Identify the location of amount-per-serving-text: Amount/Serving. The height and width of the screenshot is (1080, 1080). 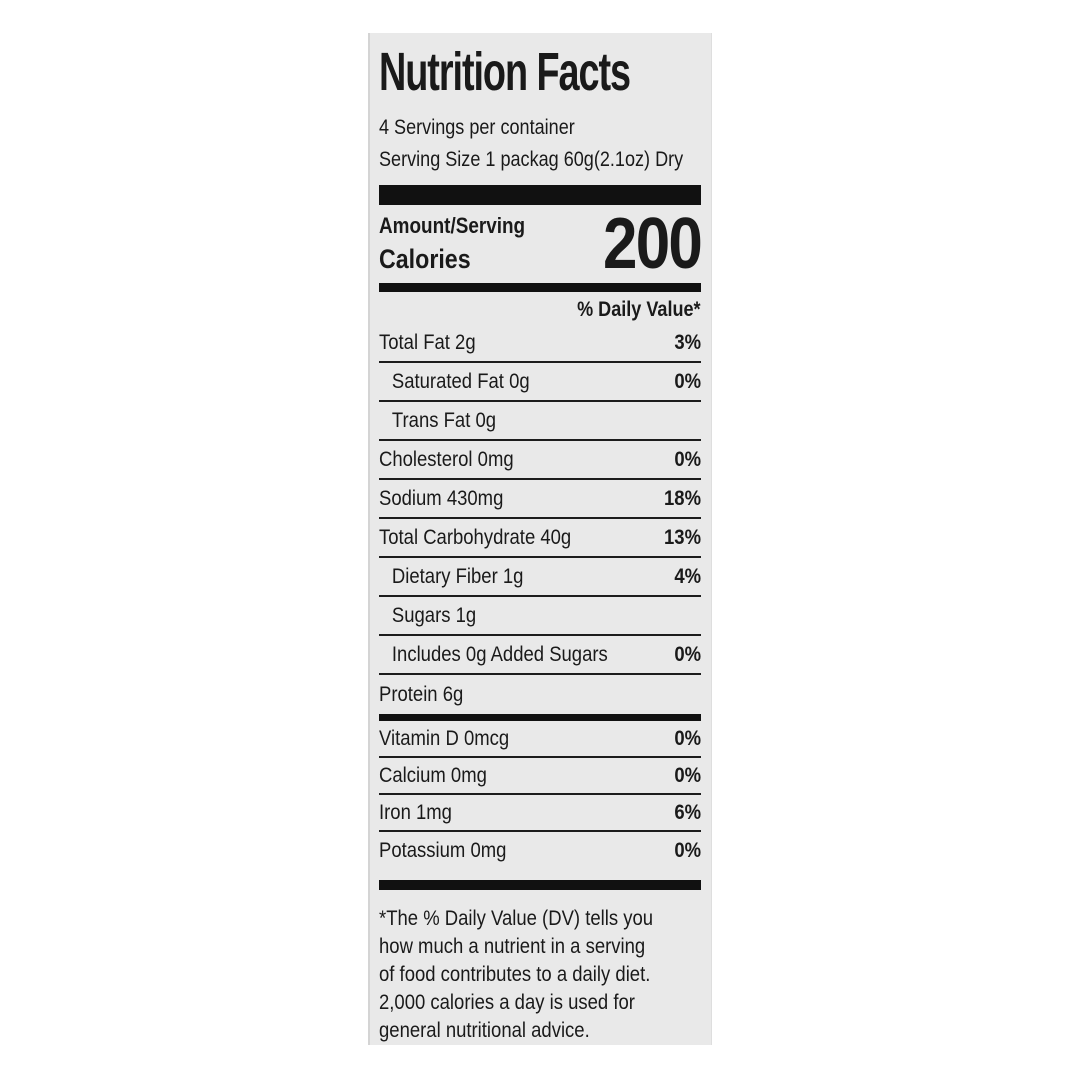
(452, 225).